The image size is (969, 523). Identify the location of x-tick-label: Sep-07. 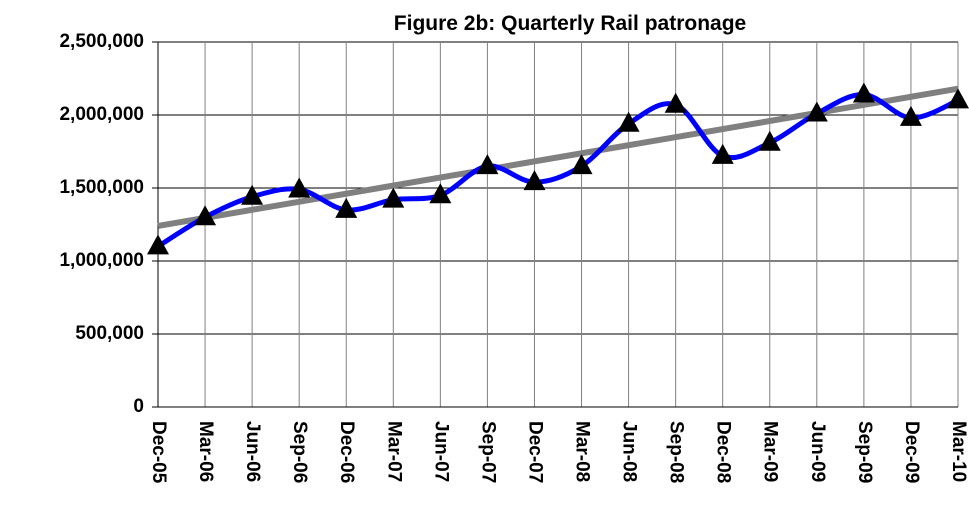
(487, 452).